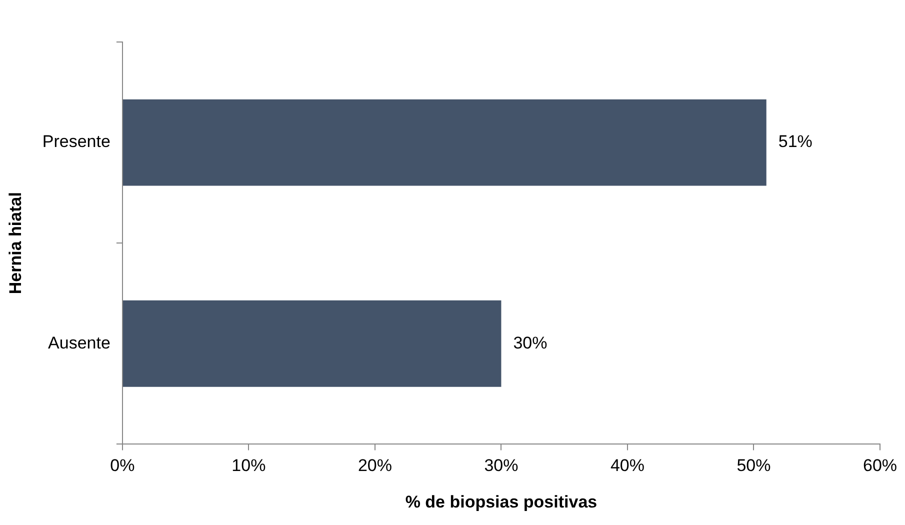 Image resolution: width=905 pixels, height=525 pixels. Describe the element at coordinates (15, 243) in the screenshot. I see `y-axis-title: Hernia hiatal` at that location.